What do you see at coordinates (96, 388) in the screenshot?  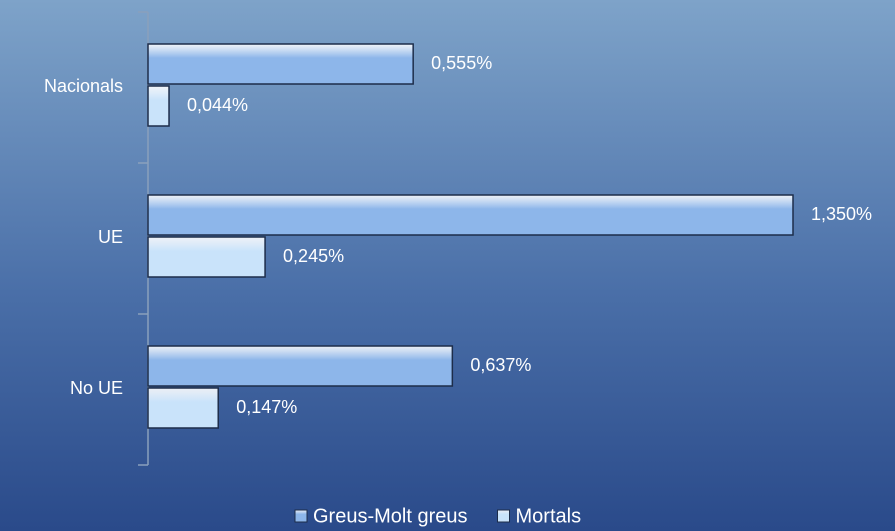 I see `category-label: No UE` at bounding box center [96, 388].